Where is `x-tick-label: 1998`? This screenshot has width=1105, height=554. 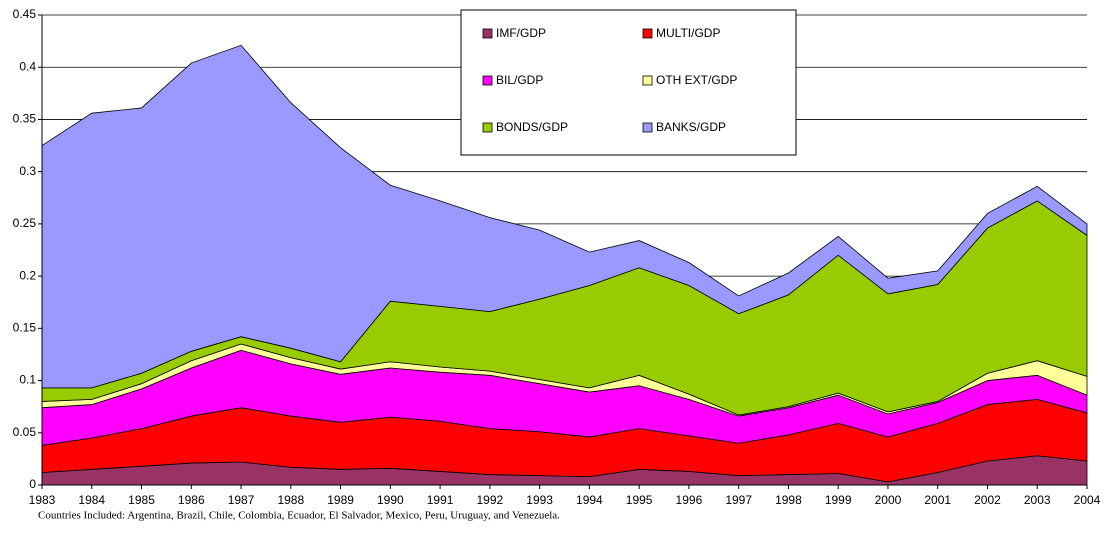 x-tick-label: 1998 is located at coordinates (788, 500).